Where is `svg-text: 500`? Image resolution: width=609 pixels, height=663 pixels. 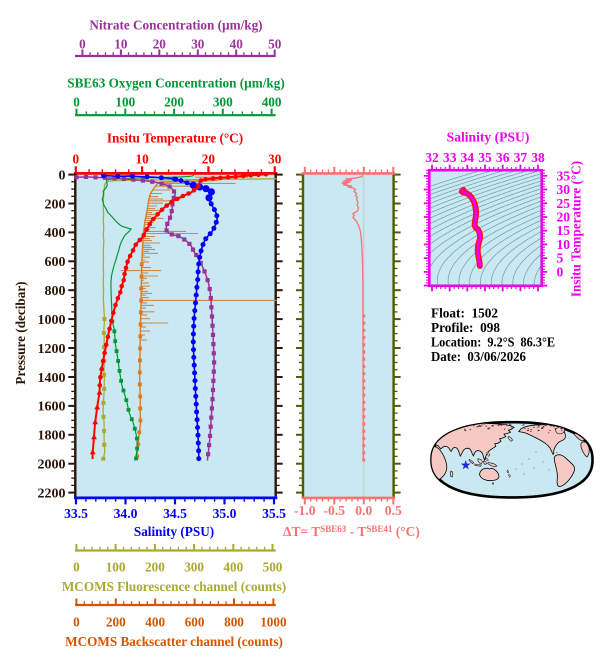
svg-text: 500 is located at coordinates (273, 567).